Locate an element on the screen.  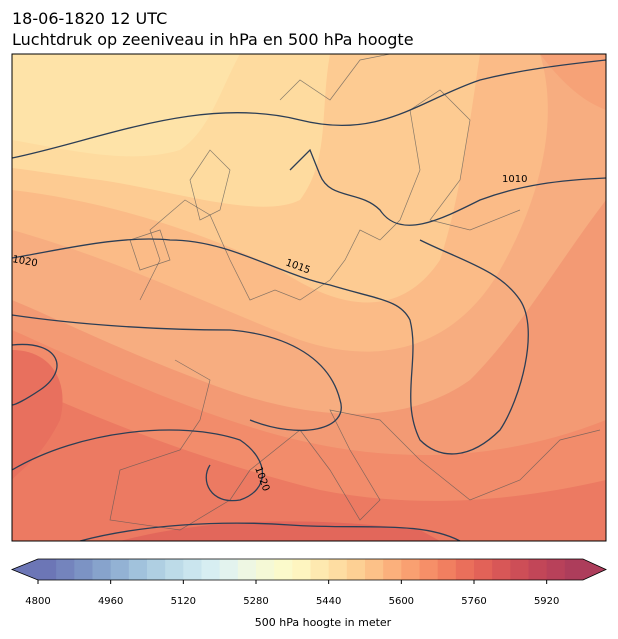
date: 18-06-1820 12 UTC is located at coordinates (89, 18).